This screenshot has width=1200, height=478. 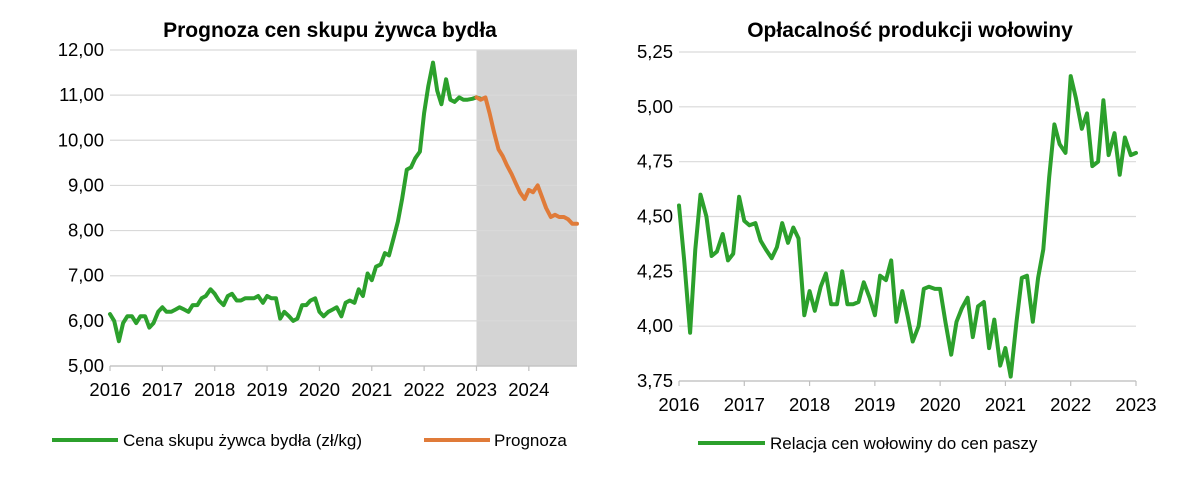 What do you see at coordinates (910, 30) in the screenshot?
I see `chart-title: Opłacalność produkcji wołowiny` at bounding box center [910, 30].